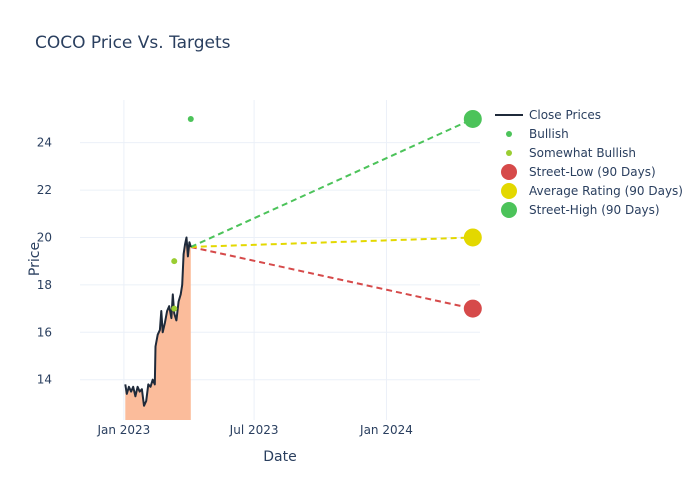 The image size is (700, 500). I want to click on y-tick-label: 20, so click(44, 237).